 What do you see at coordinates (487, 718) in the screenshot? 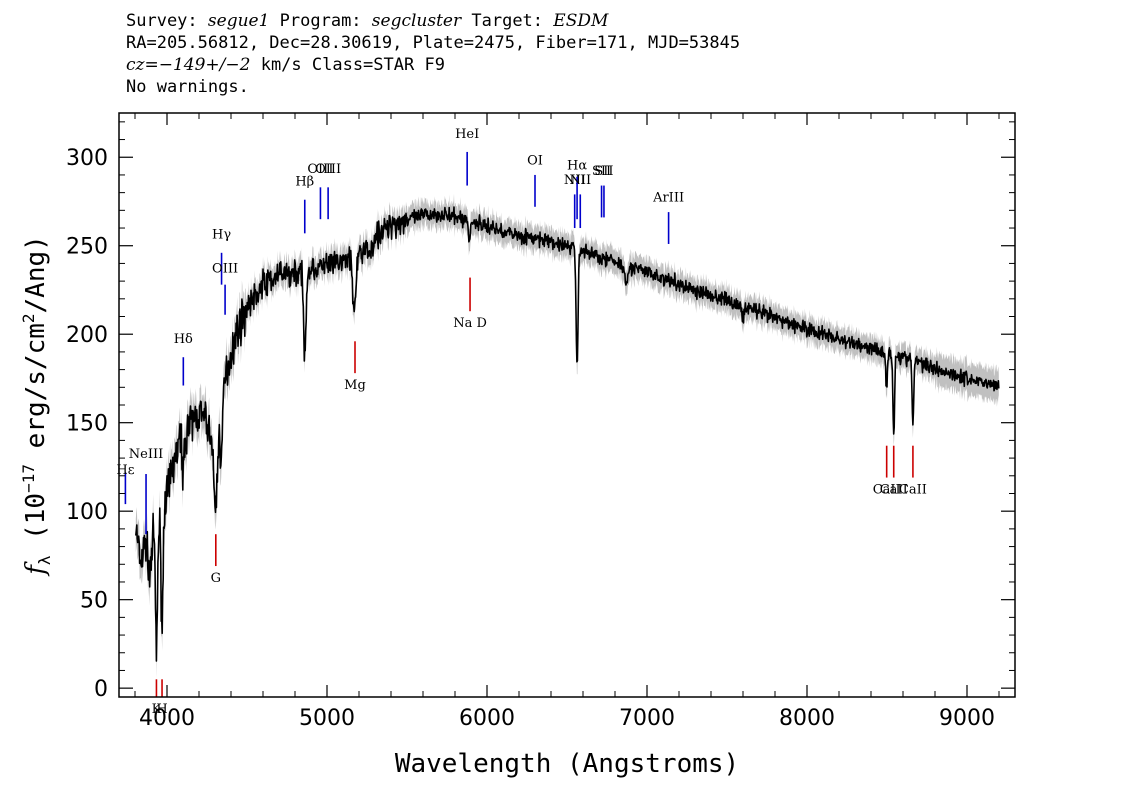
I see `x-tick-label: 6000` at bounding box center [487, 718].